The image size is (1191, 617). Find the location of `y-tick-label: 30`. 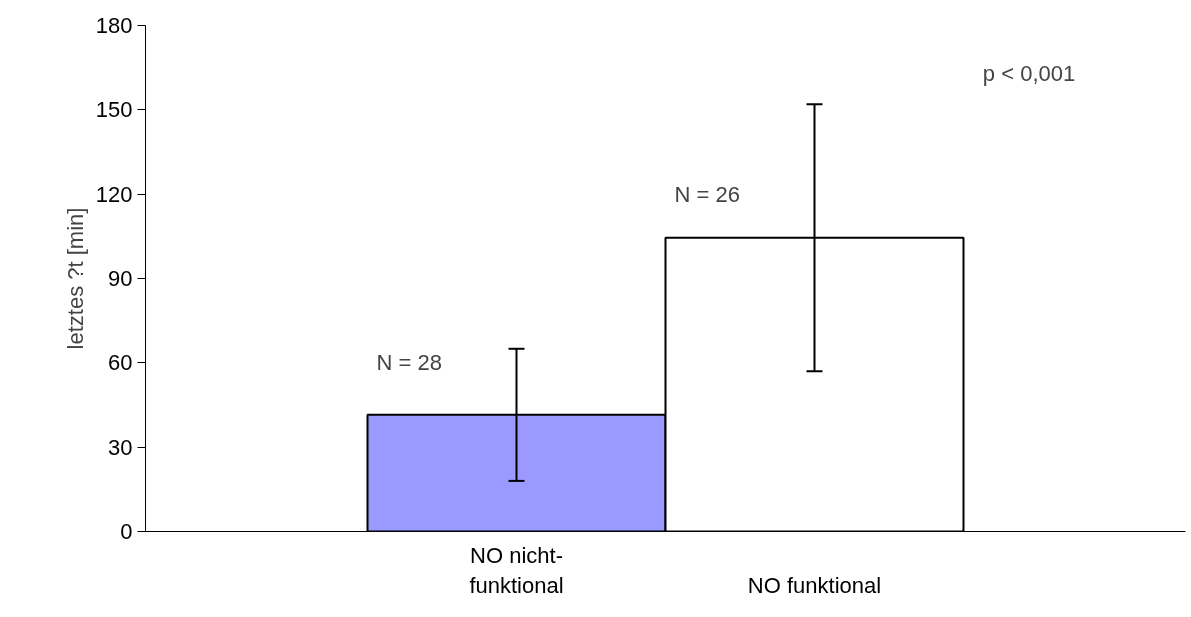

y-tick-label: 30 is located at coordinates (120, 447).